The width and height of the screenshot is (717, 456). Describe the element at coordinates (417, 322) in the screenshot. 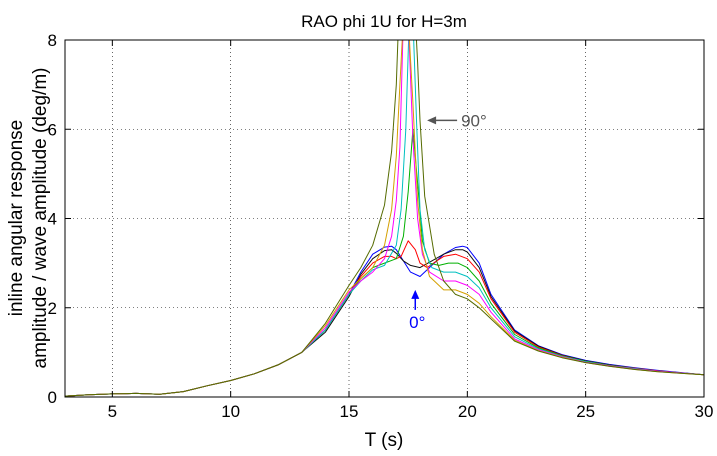

I see `annotation-0: 0°` at that location.